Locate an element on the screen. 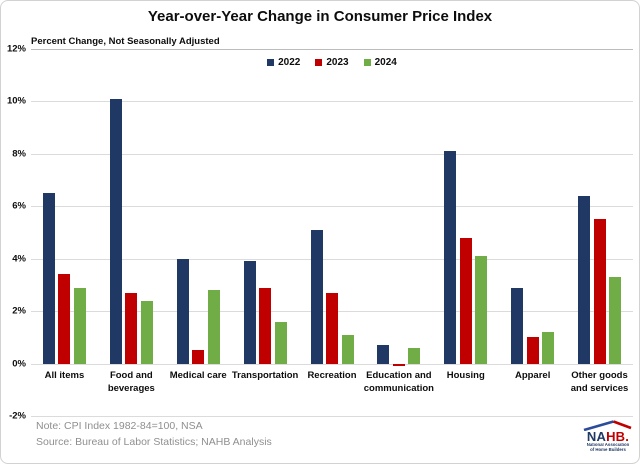  bar-2024-medical-care is located at coordinates (213, 327).